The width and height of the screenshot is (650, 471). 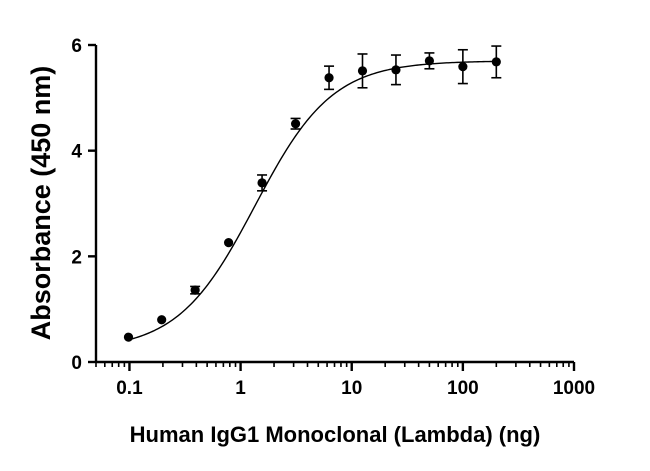 I want to click on x-axis-title: Human IgG1 Monoclonal (Lambda) (ng), so click(x=335, y=434).